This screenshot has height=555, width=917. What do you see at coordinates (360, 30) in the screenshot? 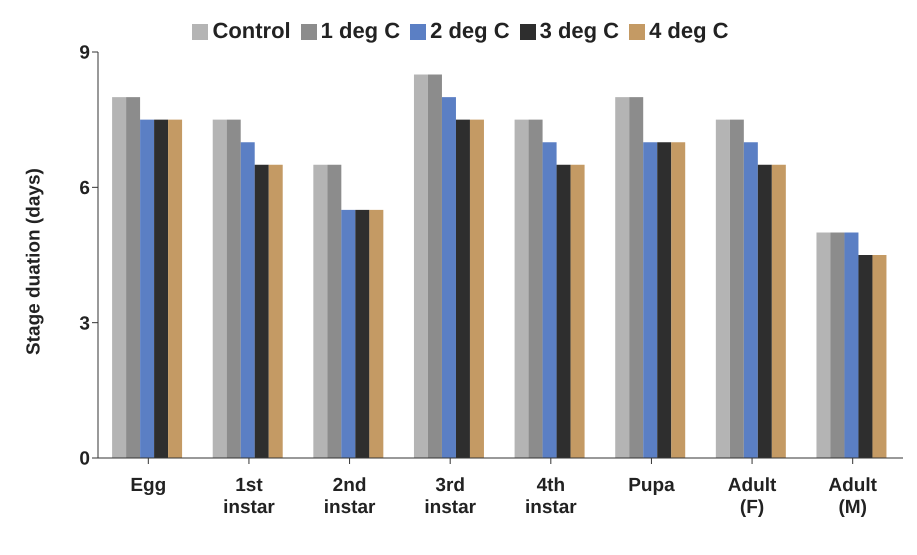
I see `legend-label: 1 deg C` at bounding box center [360, 30].